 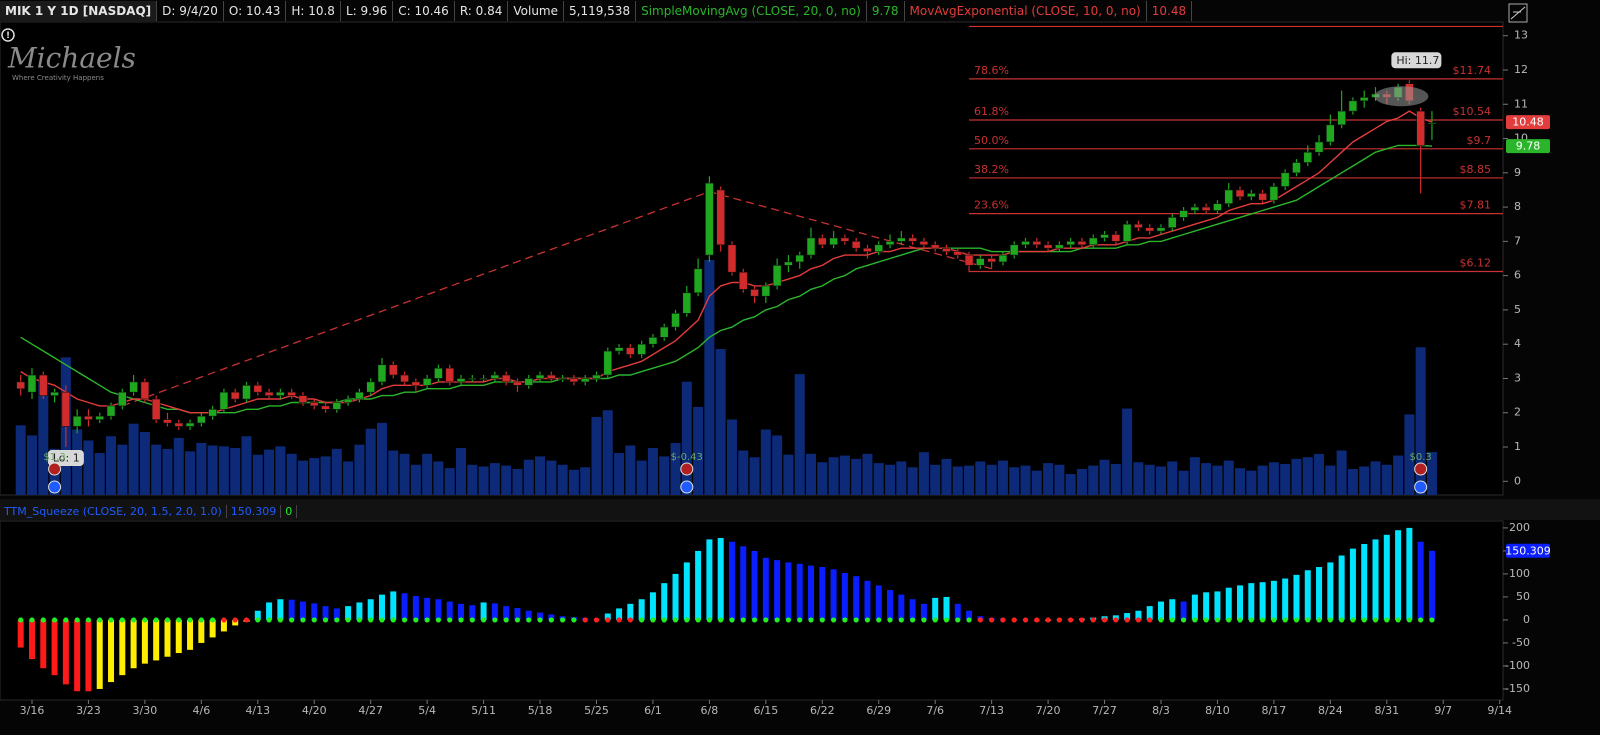 I want to click on x-tick-label: 7/13, so click(x=991, y=710).